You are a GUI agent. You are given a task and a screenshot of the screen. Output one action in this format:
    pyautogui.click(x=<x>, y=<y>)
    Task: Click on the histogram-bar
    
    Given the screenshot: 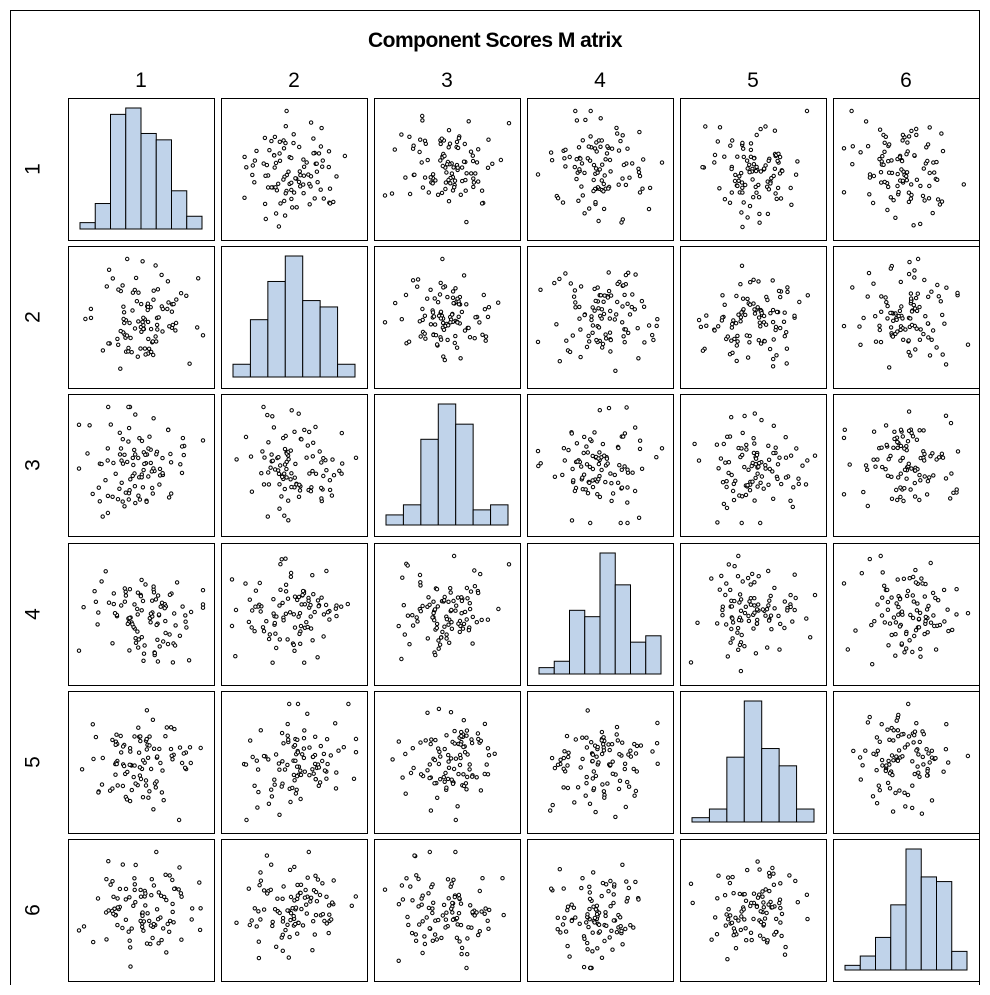 What is the action you would take?
    pyautogui.click(x=194, y=222)
    